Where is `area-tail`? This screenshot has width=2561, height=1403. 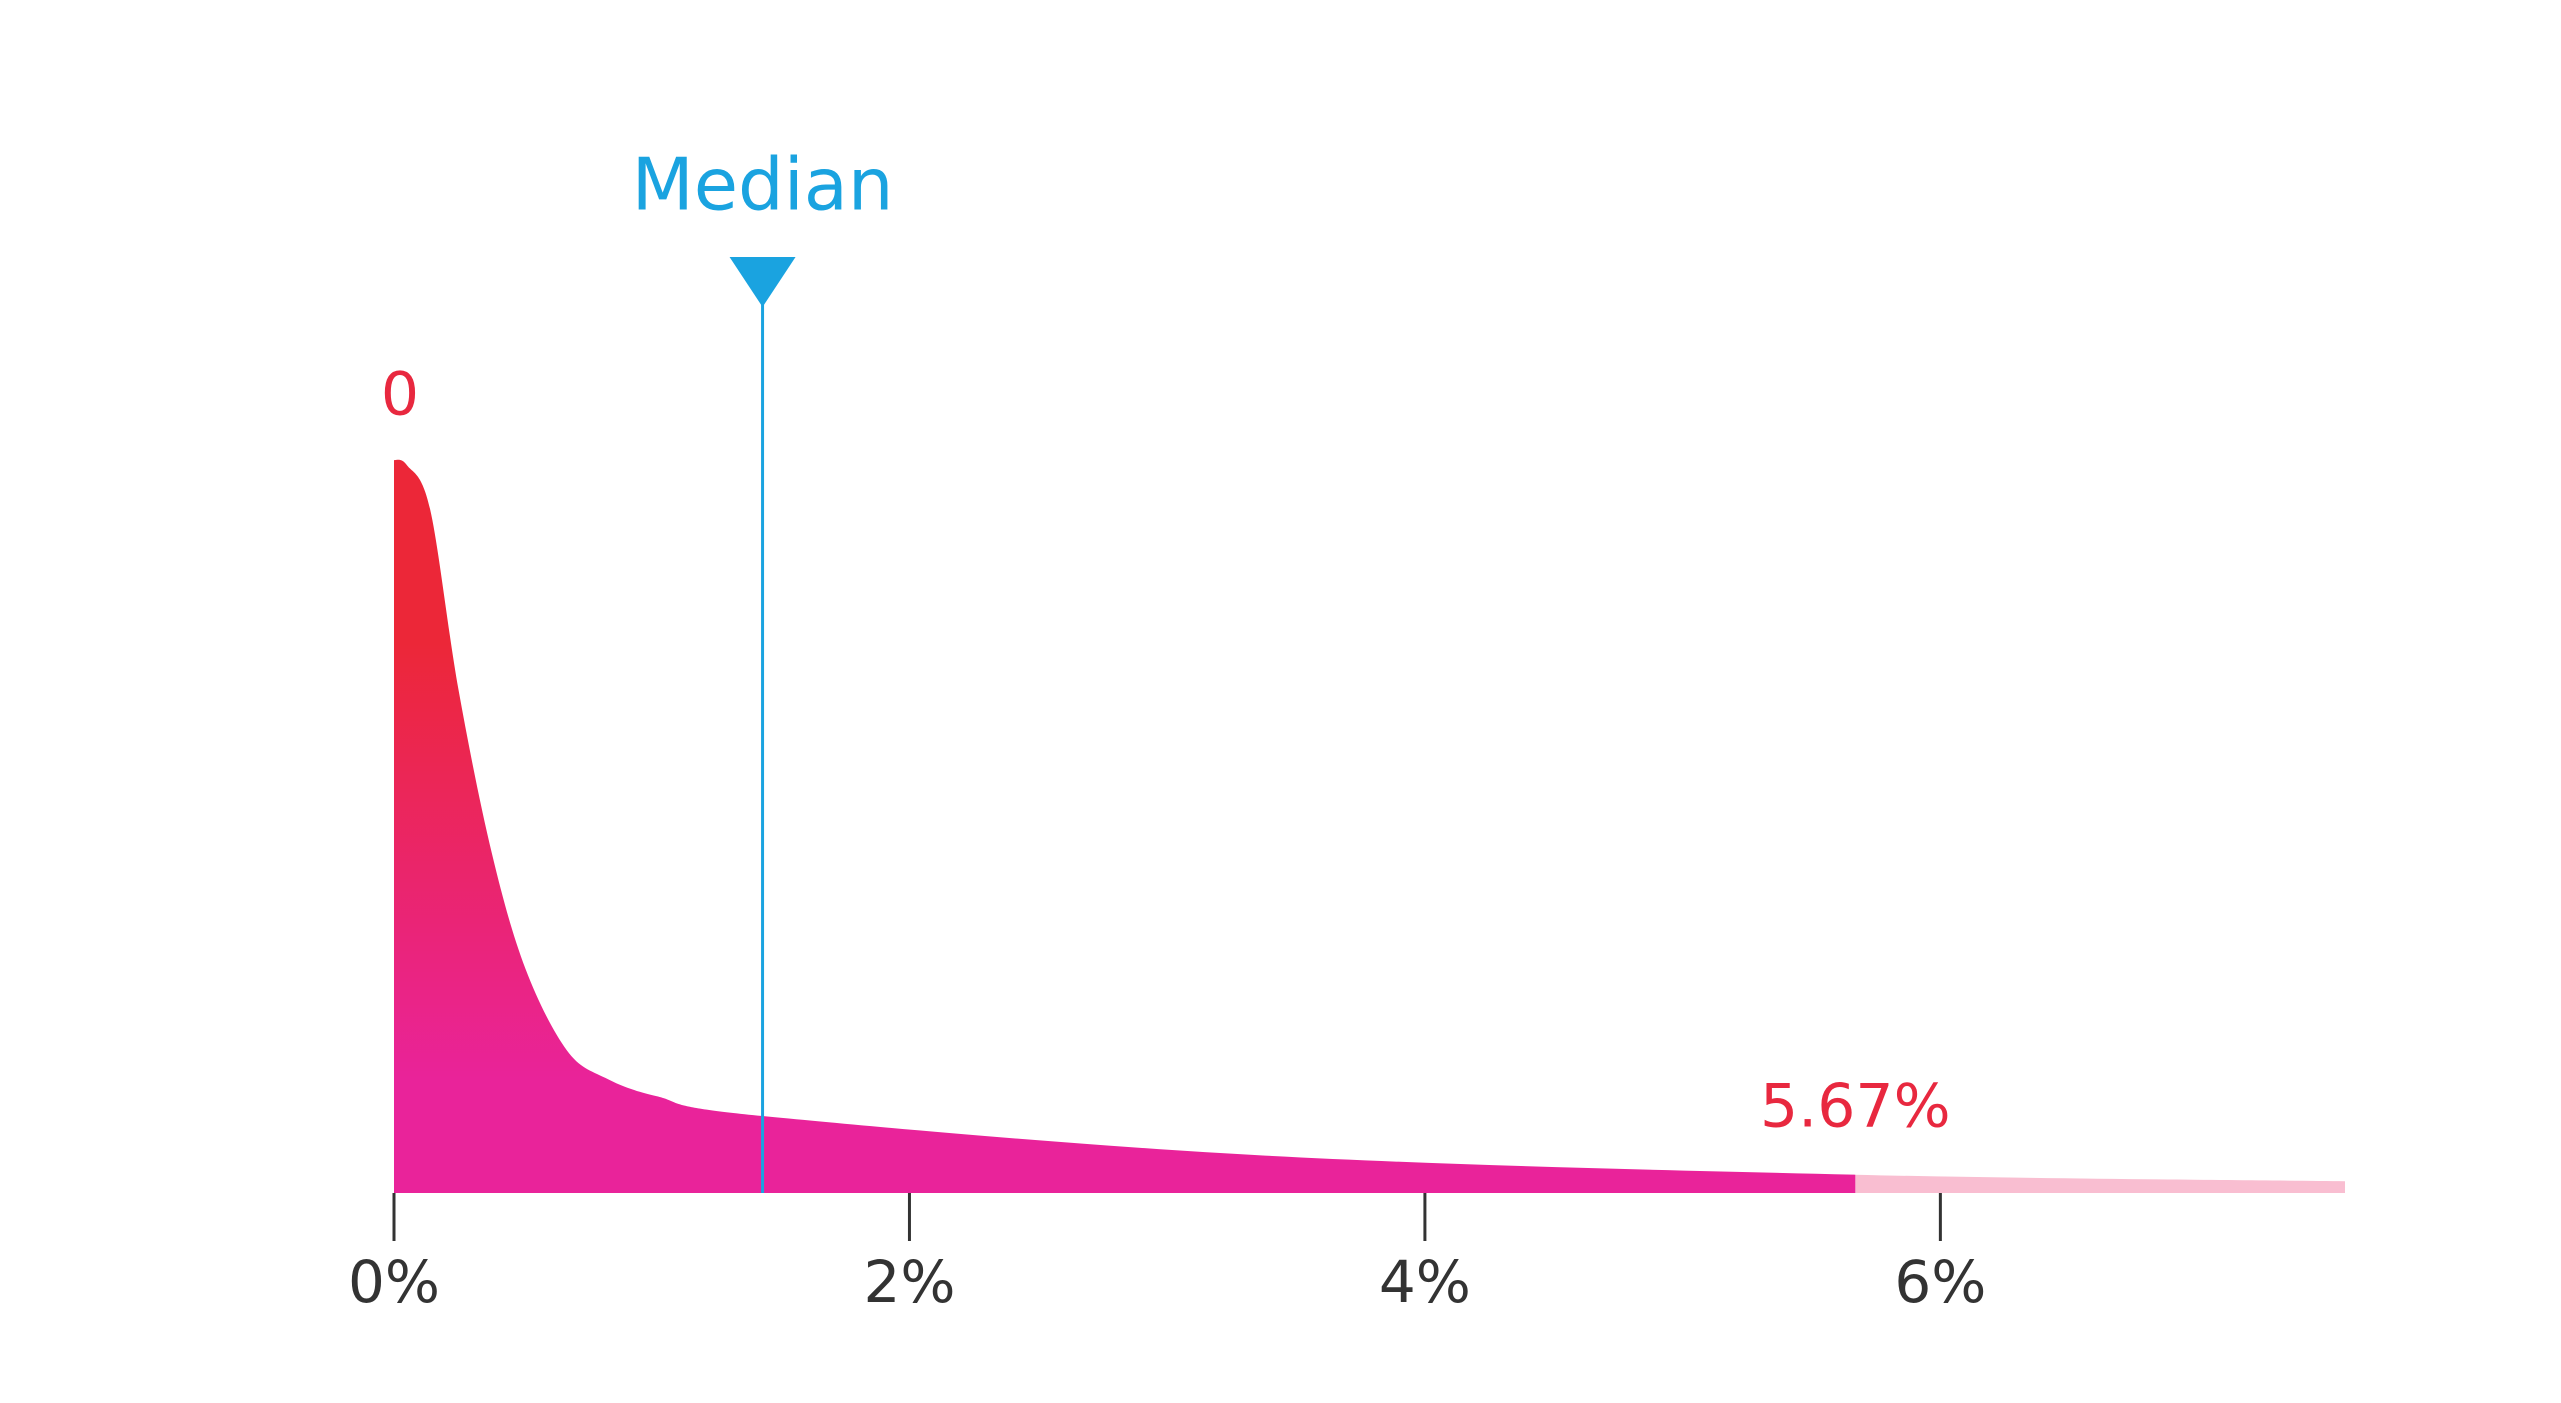 area-tail is located at coordinates (2100, 1183).